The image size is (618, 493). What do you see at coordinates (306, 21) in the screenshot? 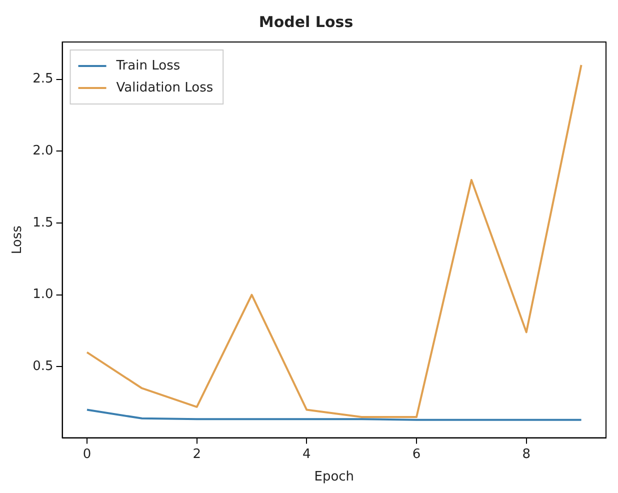
I see `chart-title: Model Loss` at bounding box center [306, 21].